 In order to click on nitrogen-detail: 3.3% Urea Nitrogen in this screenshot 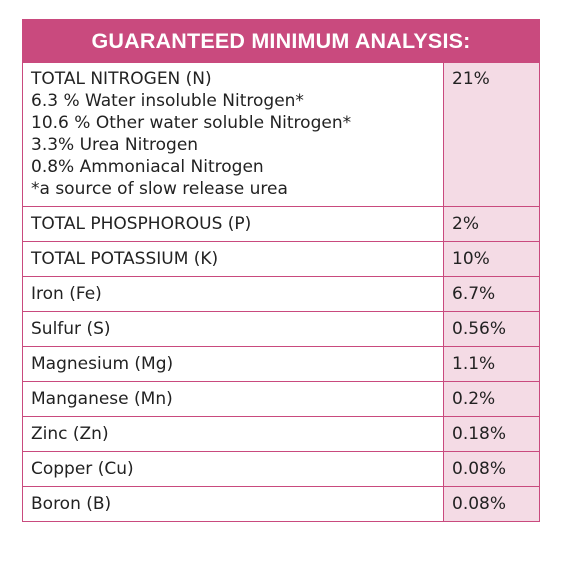, I will do `click(115, 145)`.